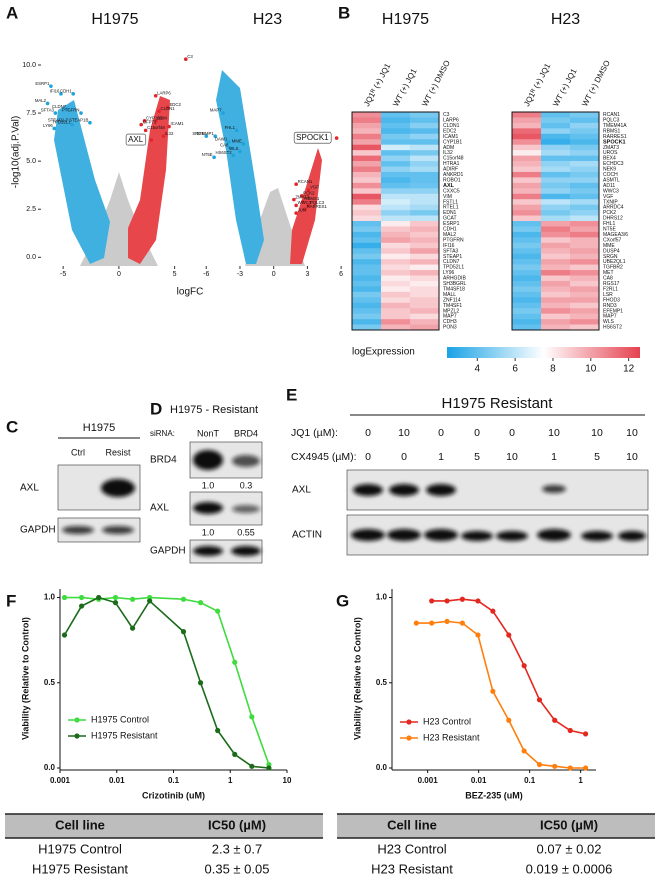  I want to click on lane-label: Ctrl, so click(78, 452).